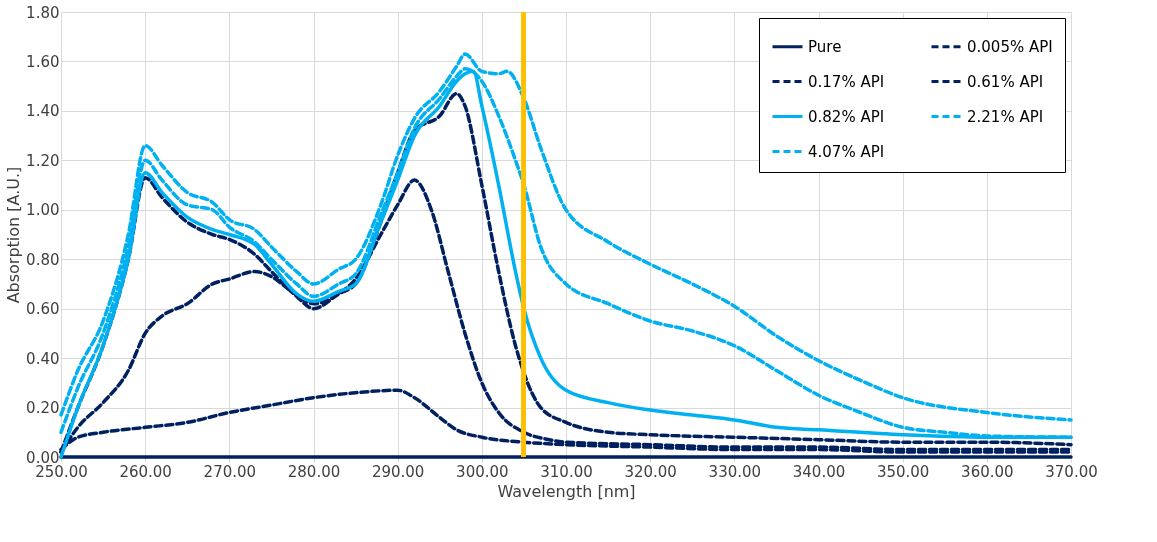 Image resolution: width=1157 pixels, height=542 pixels. I want to click on y-axis-title: Absorption [A.U.], so click(14, 235).